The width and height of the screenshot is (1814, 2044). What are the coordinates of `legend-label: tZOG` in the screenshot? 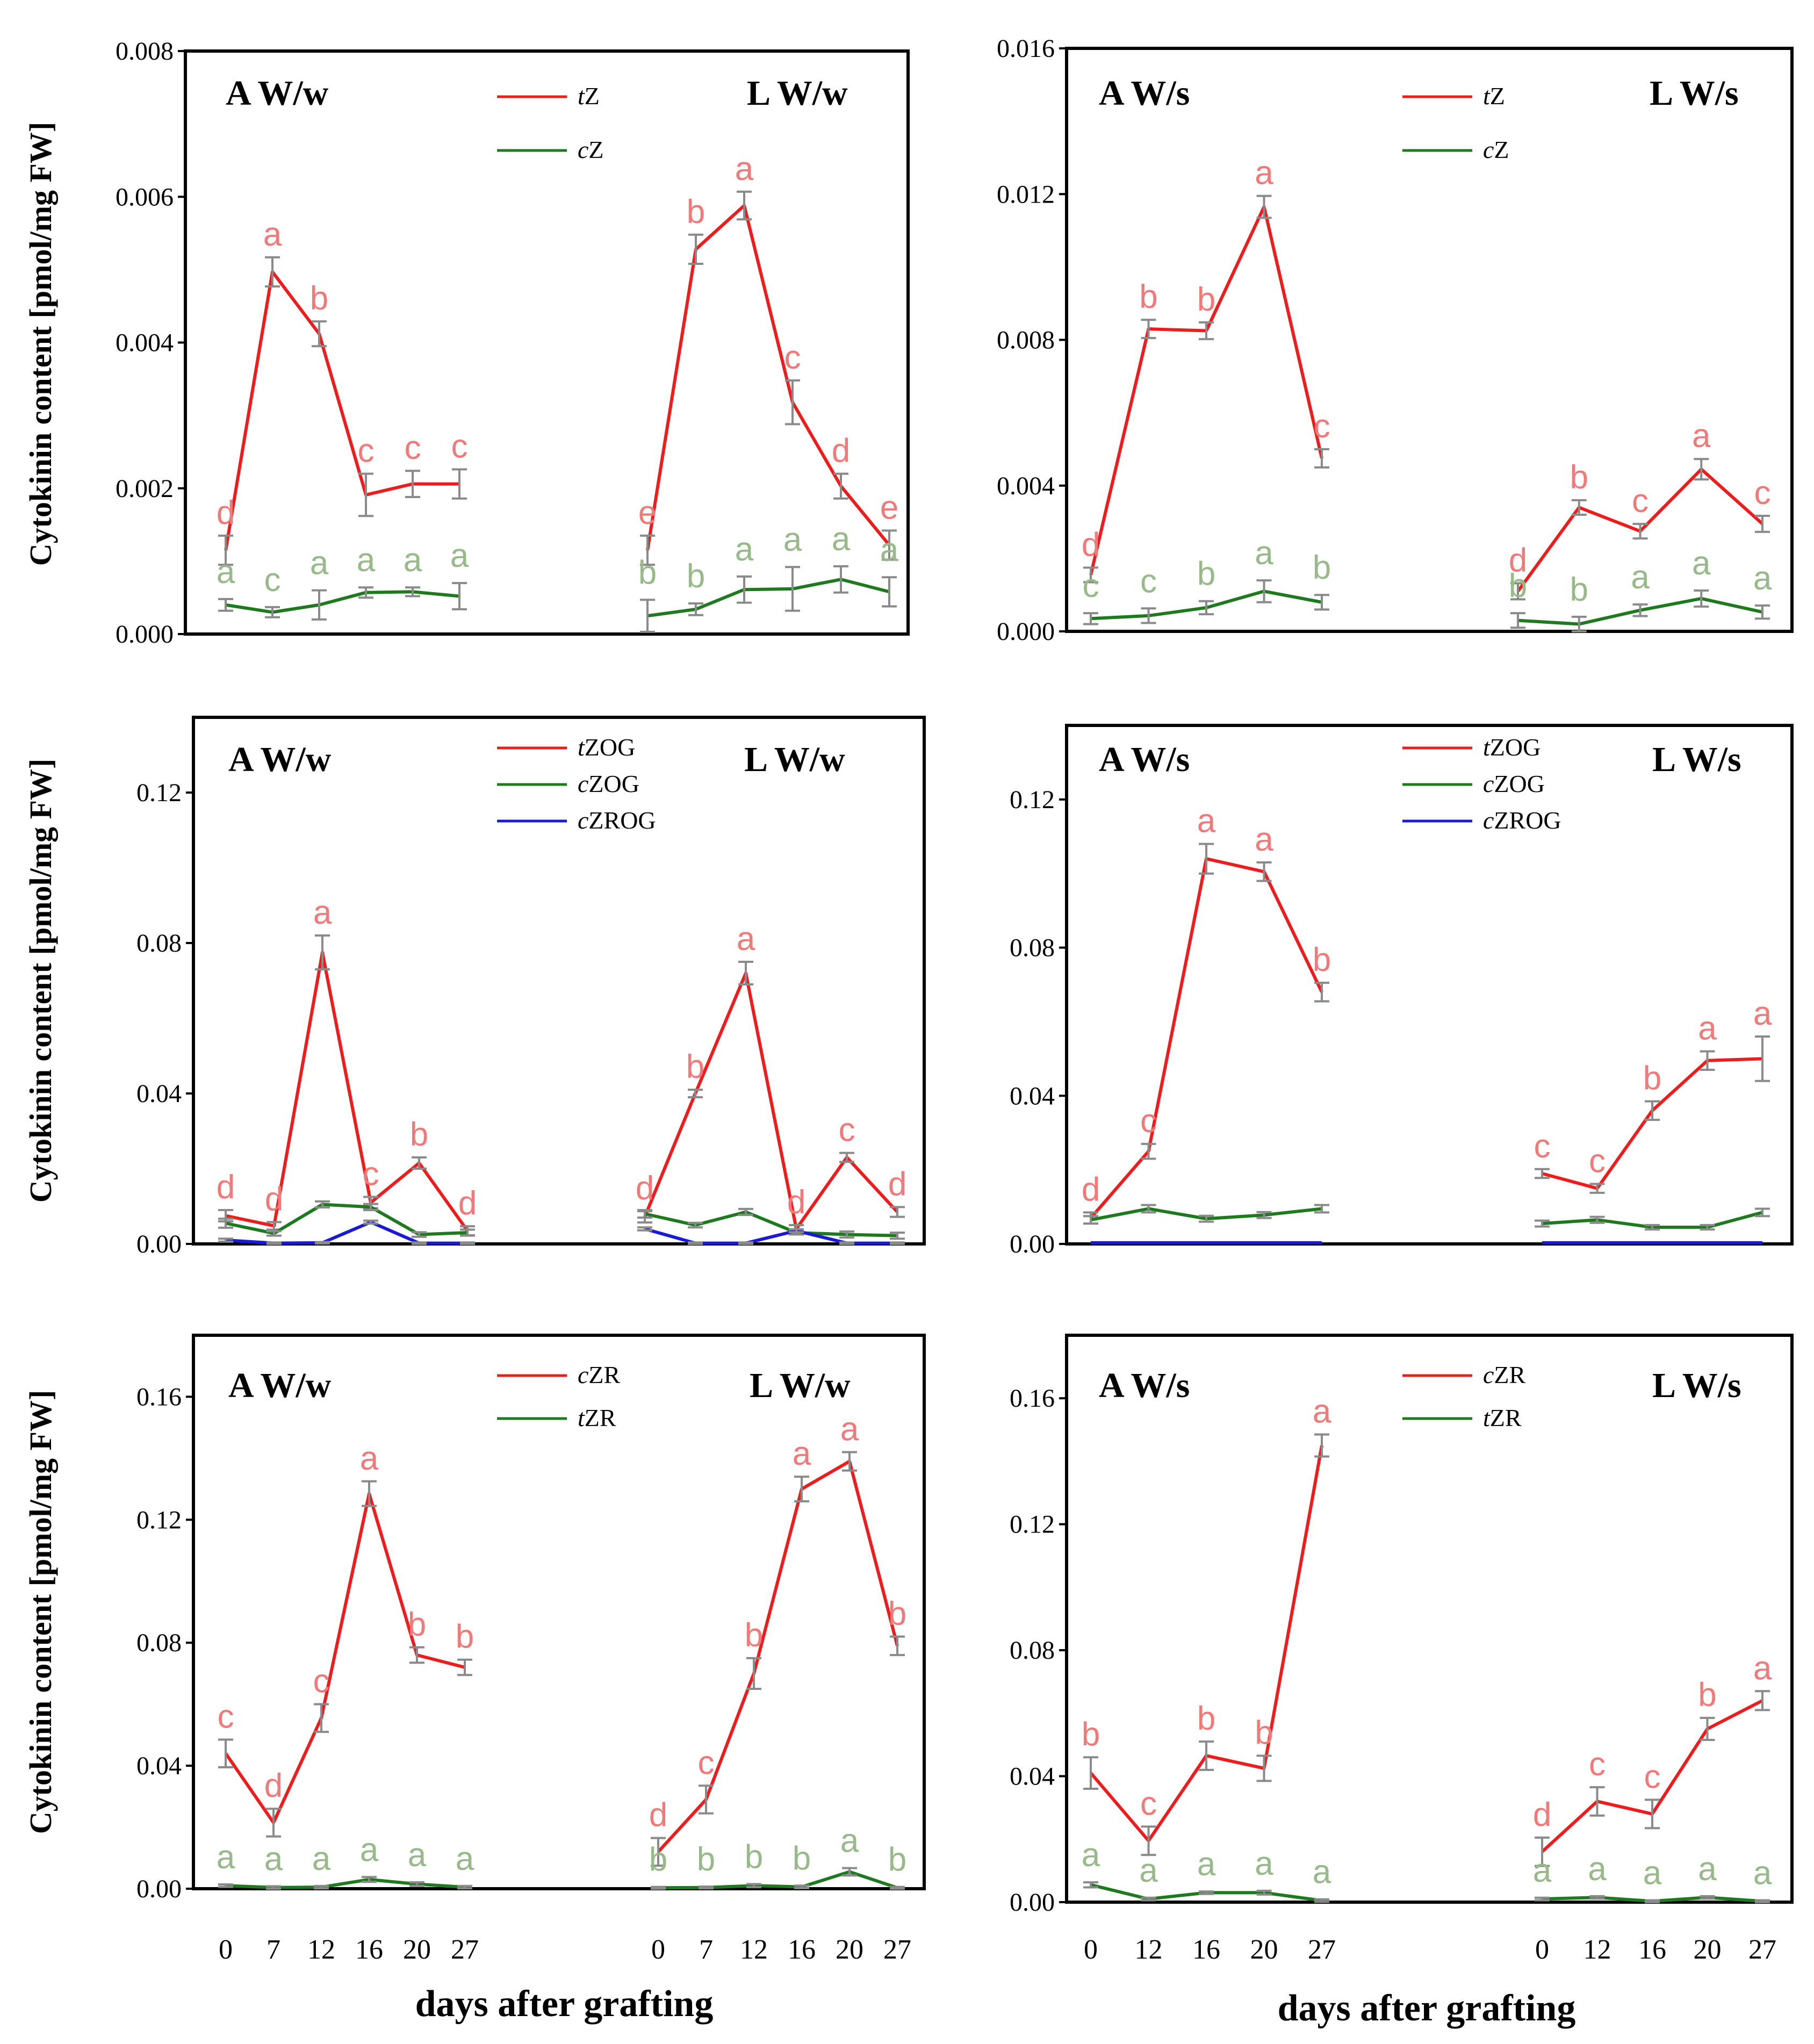 It's located at (1512, 747).